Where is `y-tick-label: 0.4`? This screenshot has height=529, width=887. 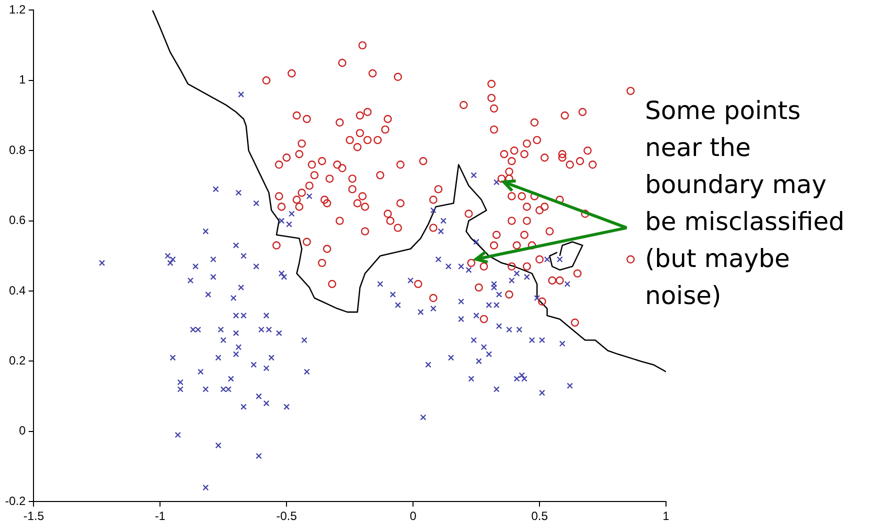 y-tick-label: 0.4 is located at coordinates (17, 290).